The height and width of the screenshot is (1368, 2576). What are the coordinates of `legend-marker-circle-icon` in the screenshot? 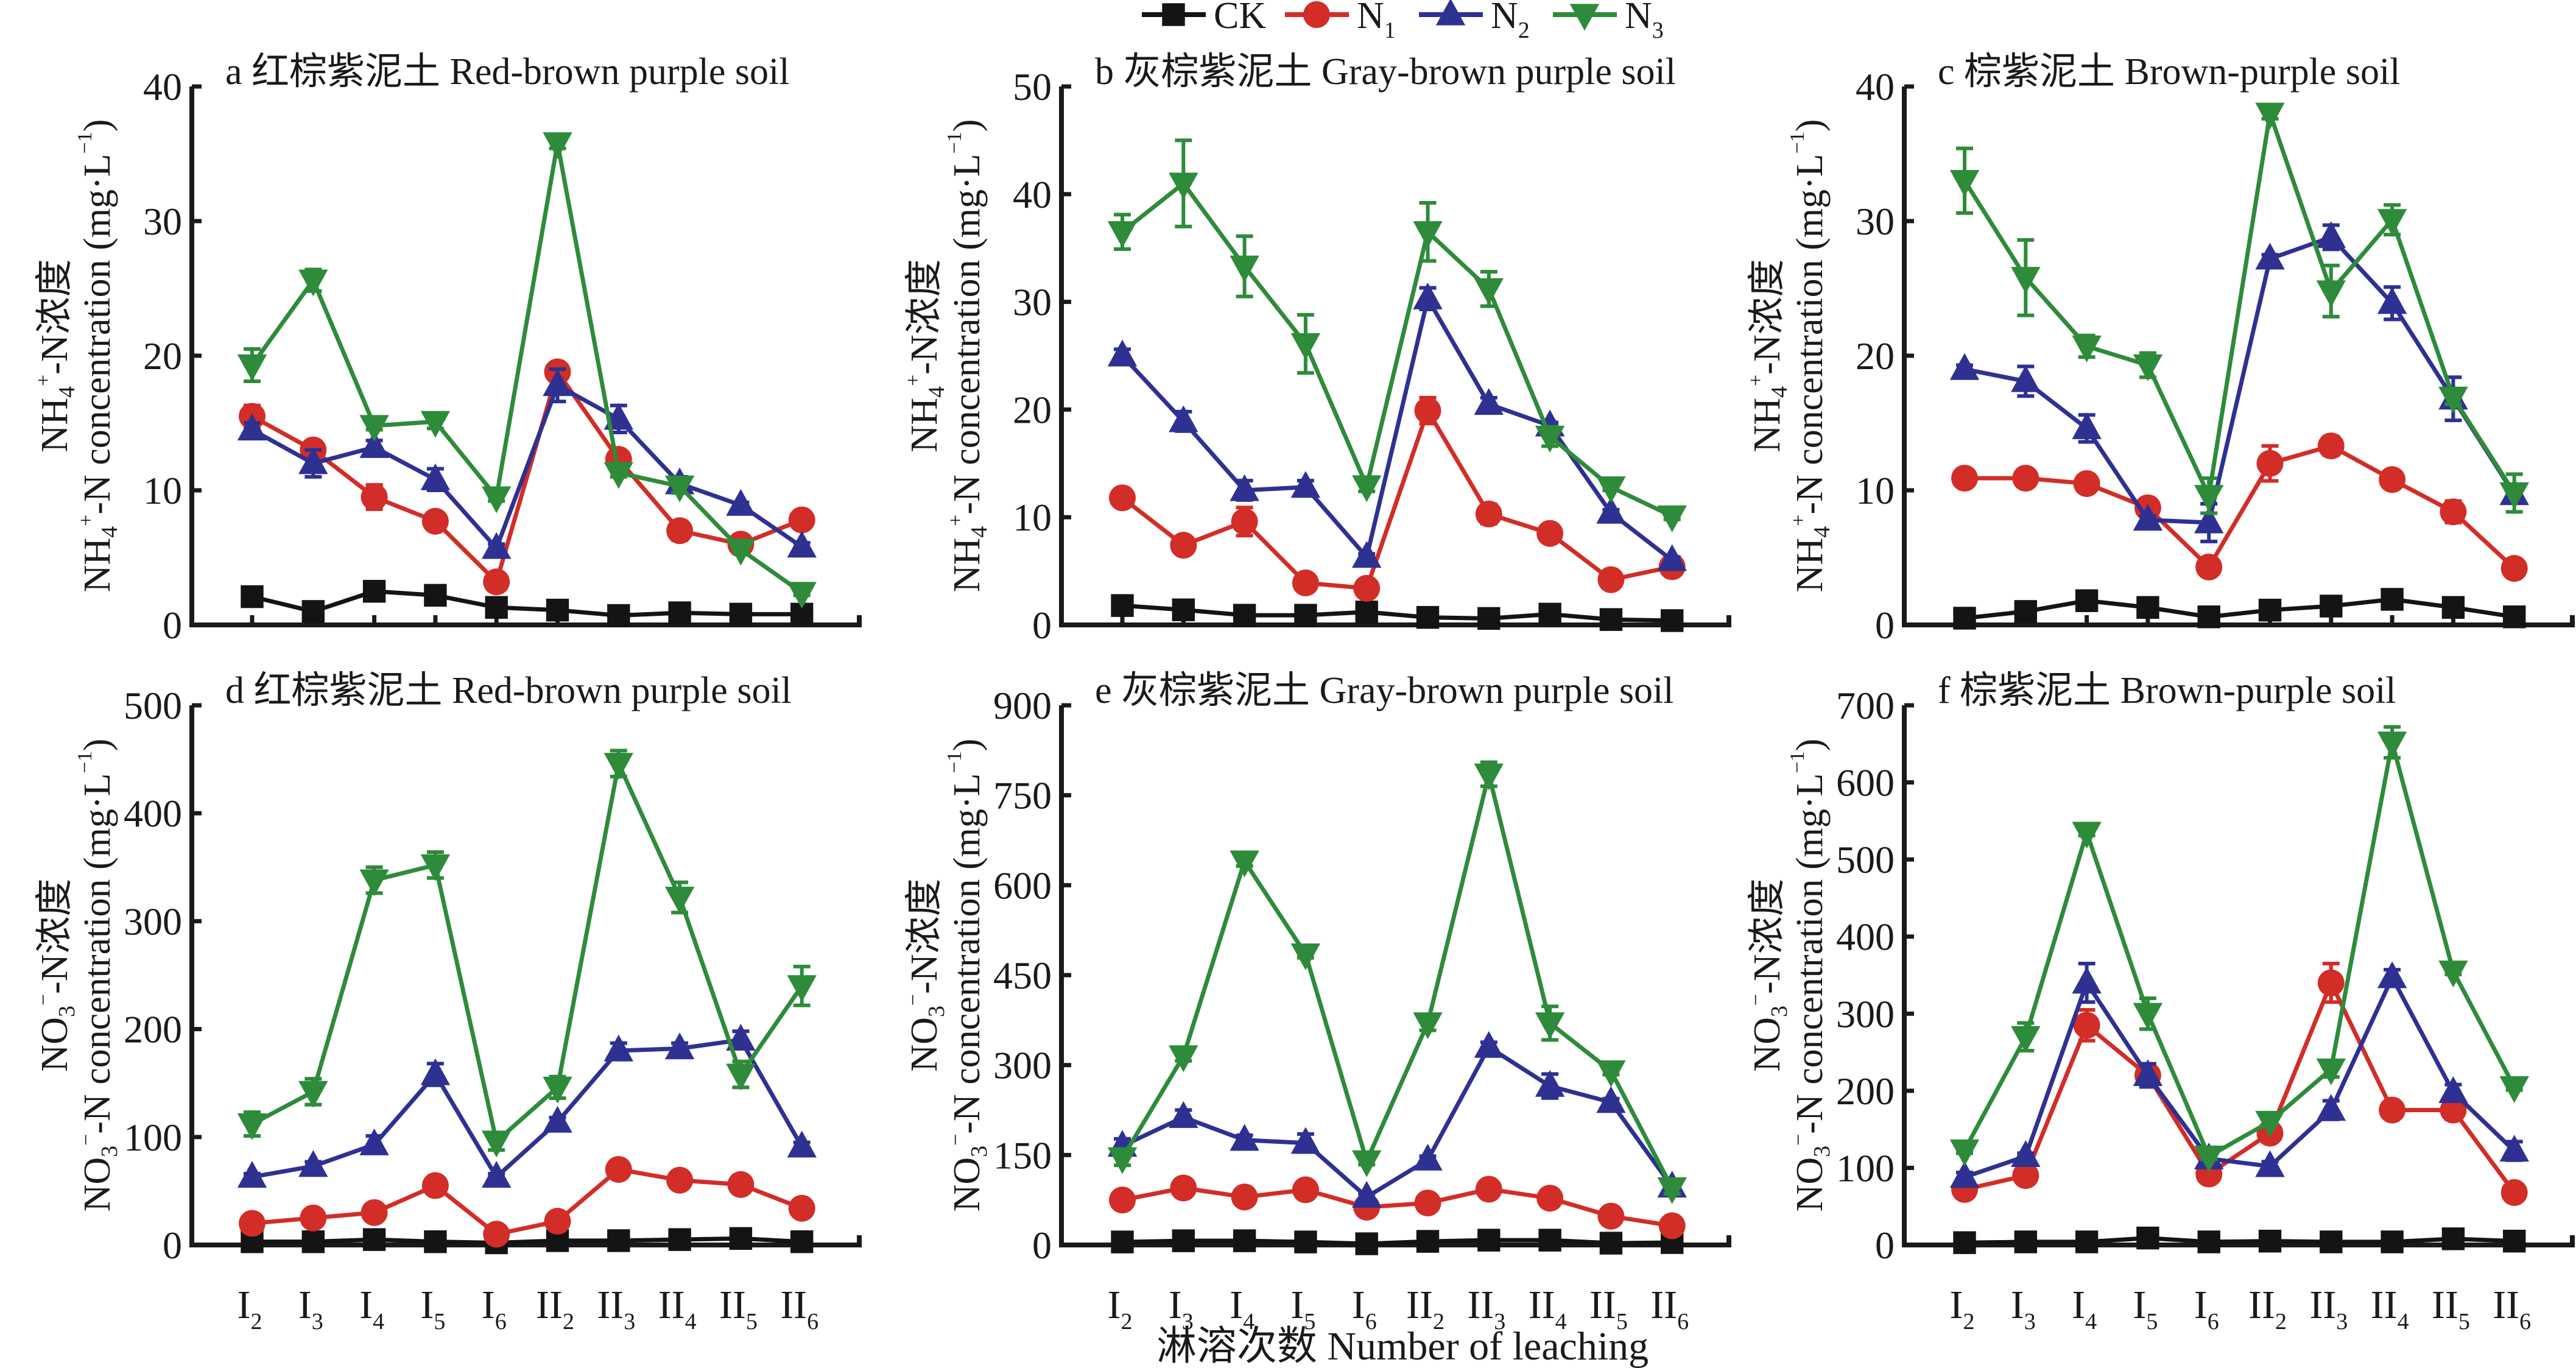 It's located at (1316, 15).